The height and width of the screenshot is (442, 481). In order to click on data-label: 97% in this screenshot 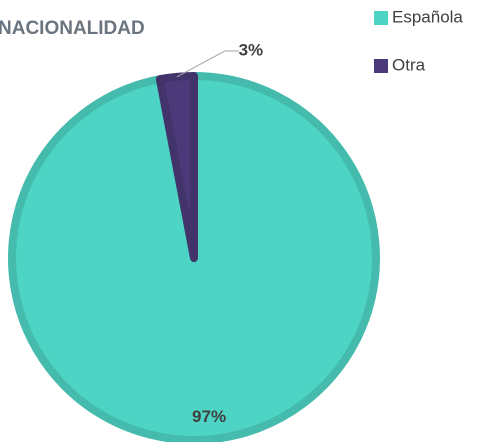, I will do `click(209, 416)`.